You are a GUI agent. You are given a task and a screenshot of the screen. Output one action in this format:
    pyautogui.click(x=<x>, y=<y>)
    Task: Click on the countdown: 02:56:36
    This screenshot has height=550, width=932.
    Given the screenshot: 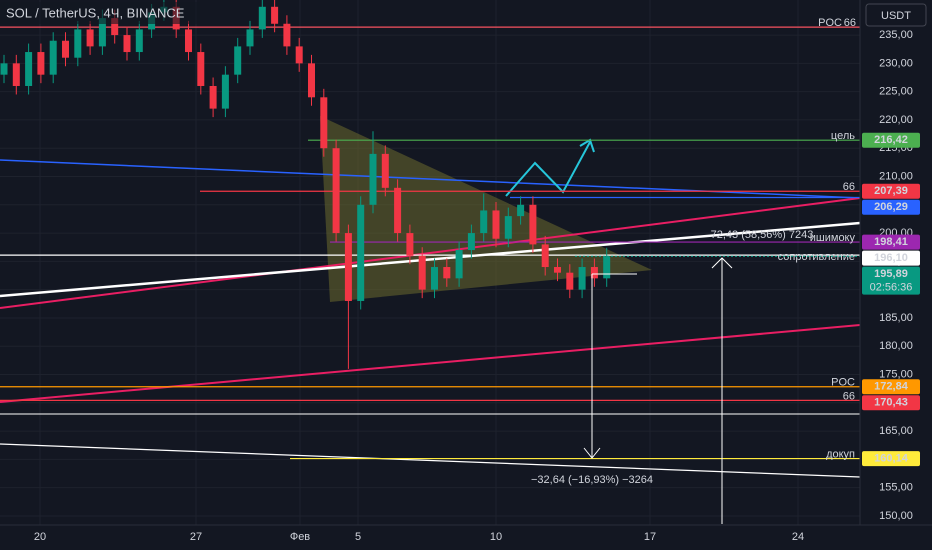 What is the action you would take?
    pyautogui.click(x=891, y=287)
    